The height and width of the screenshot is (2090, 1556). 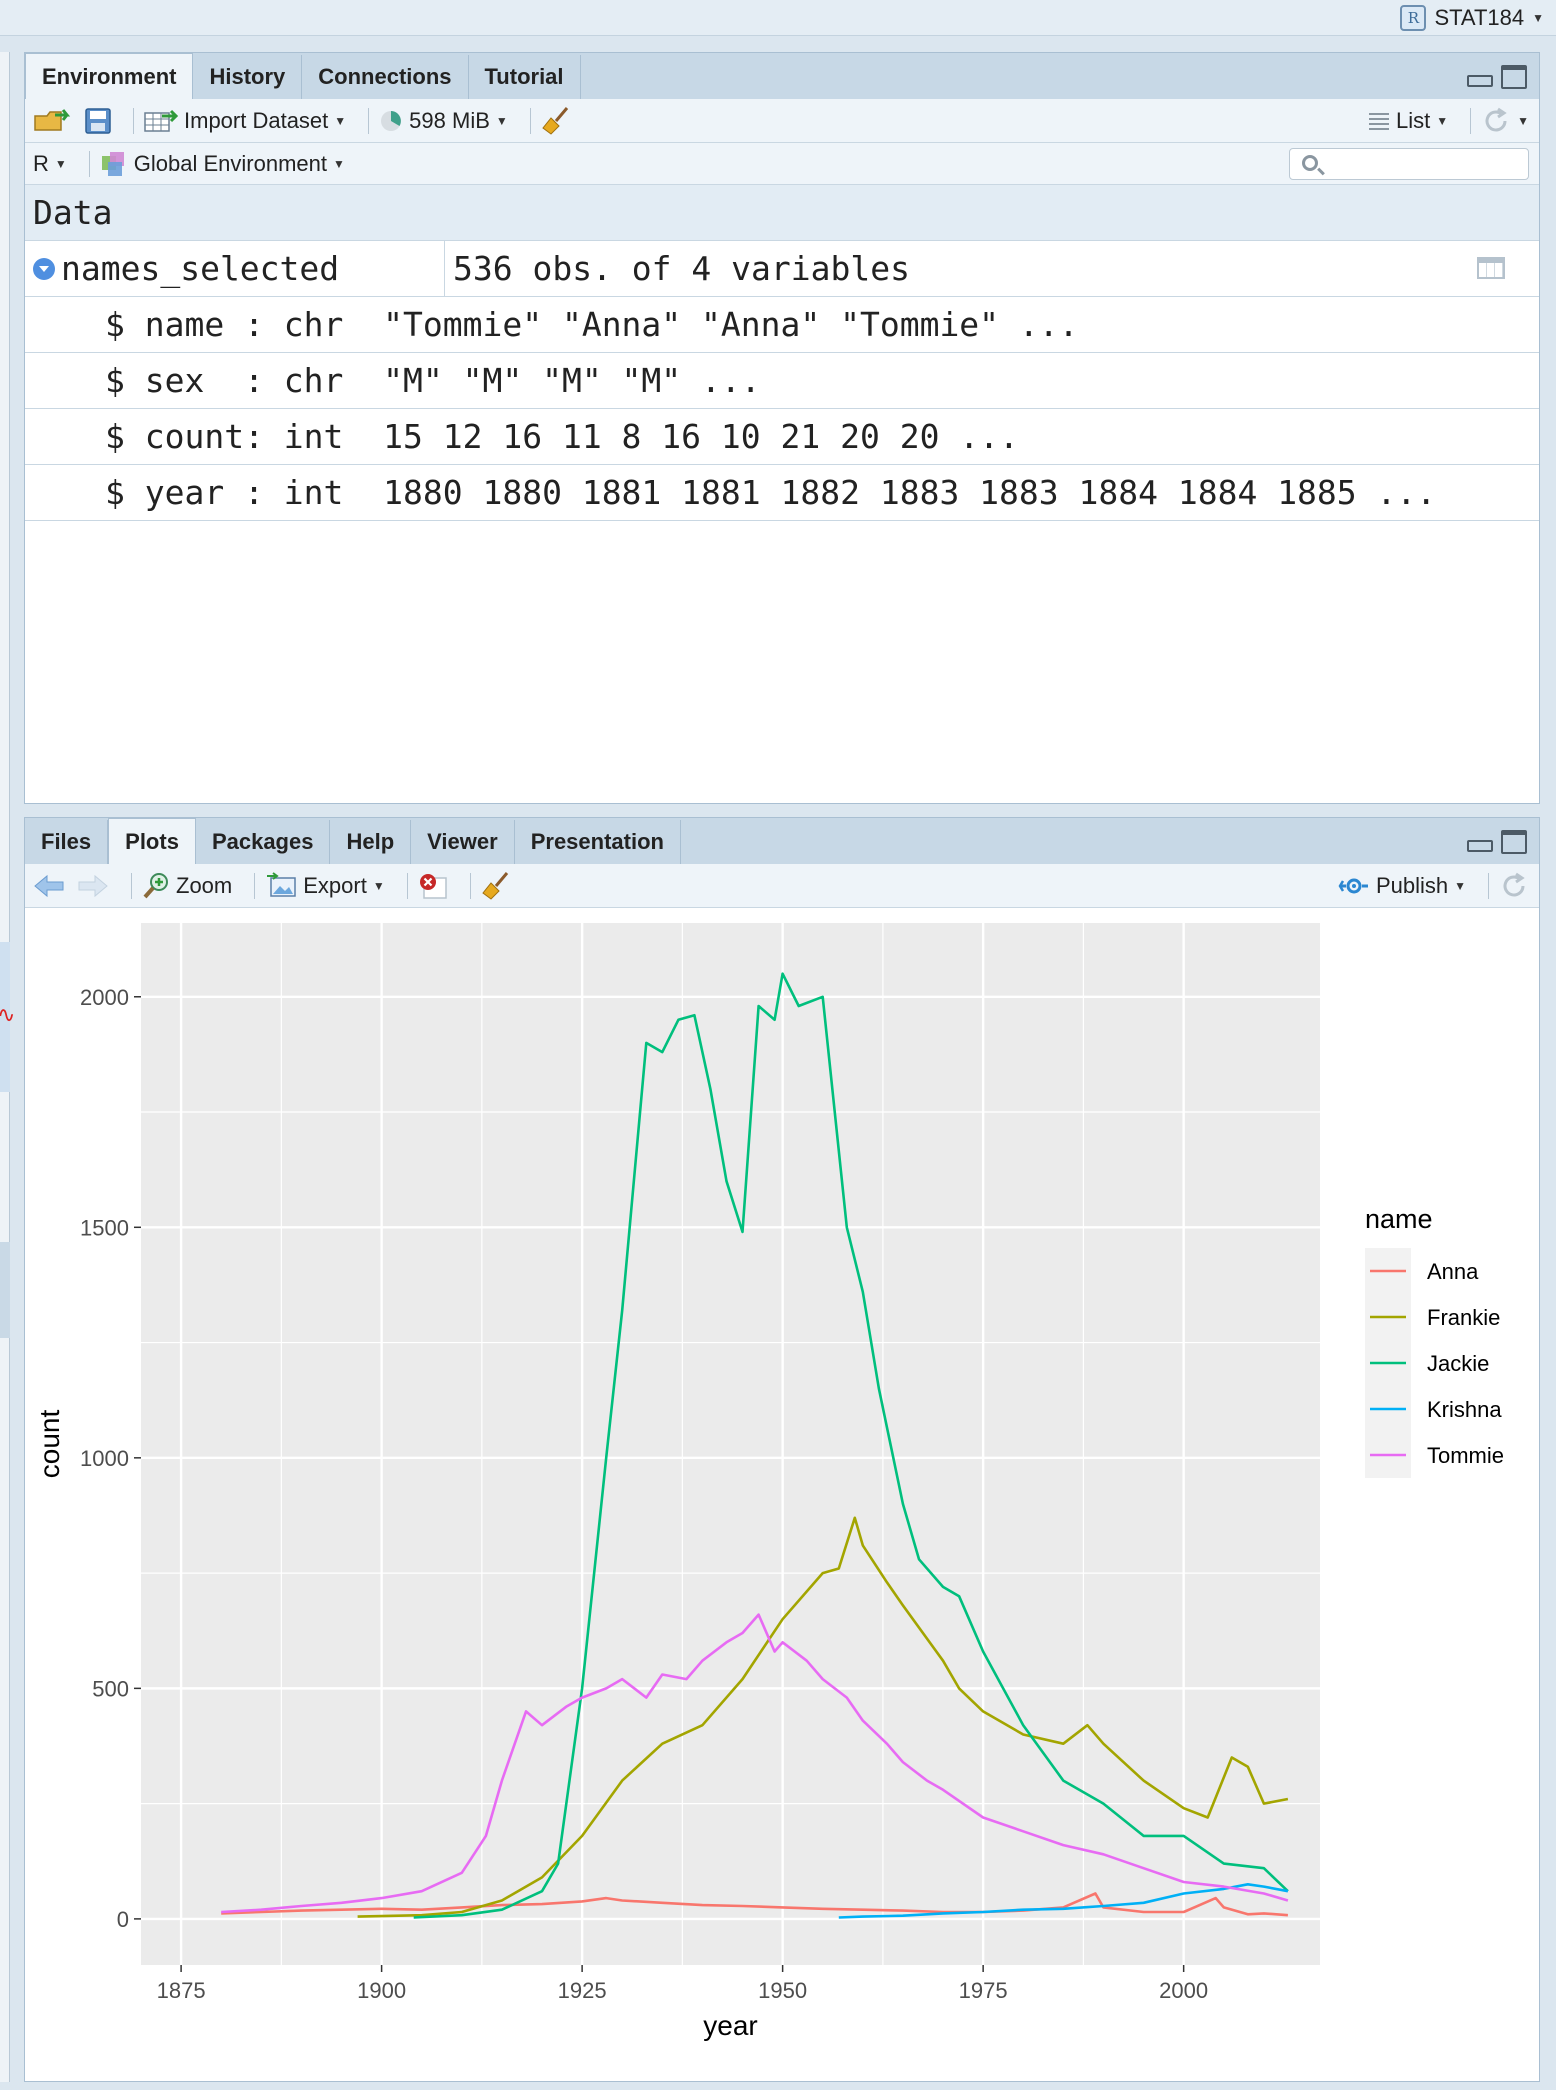 What do you see at coordinates (381, 1990) in the screenshot?
I see `x-tick-label: 1900` at bounding box center [381, 1990].